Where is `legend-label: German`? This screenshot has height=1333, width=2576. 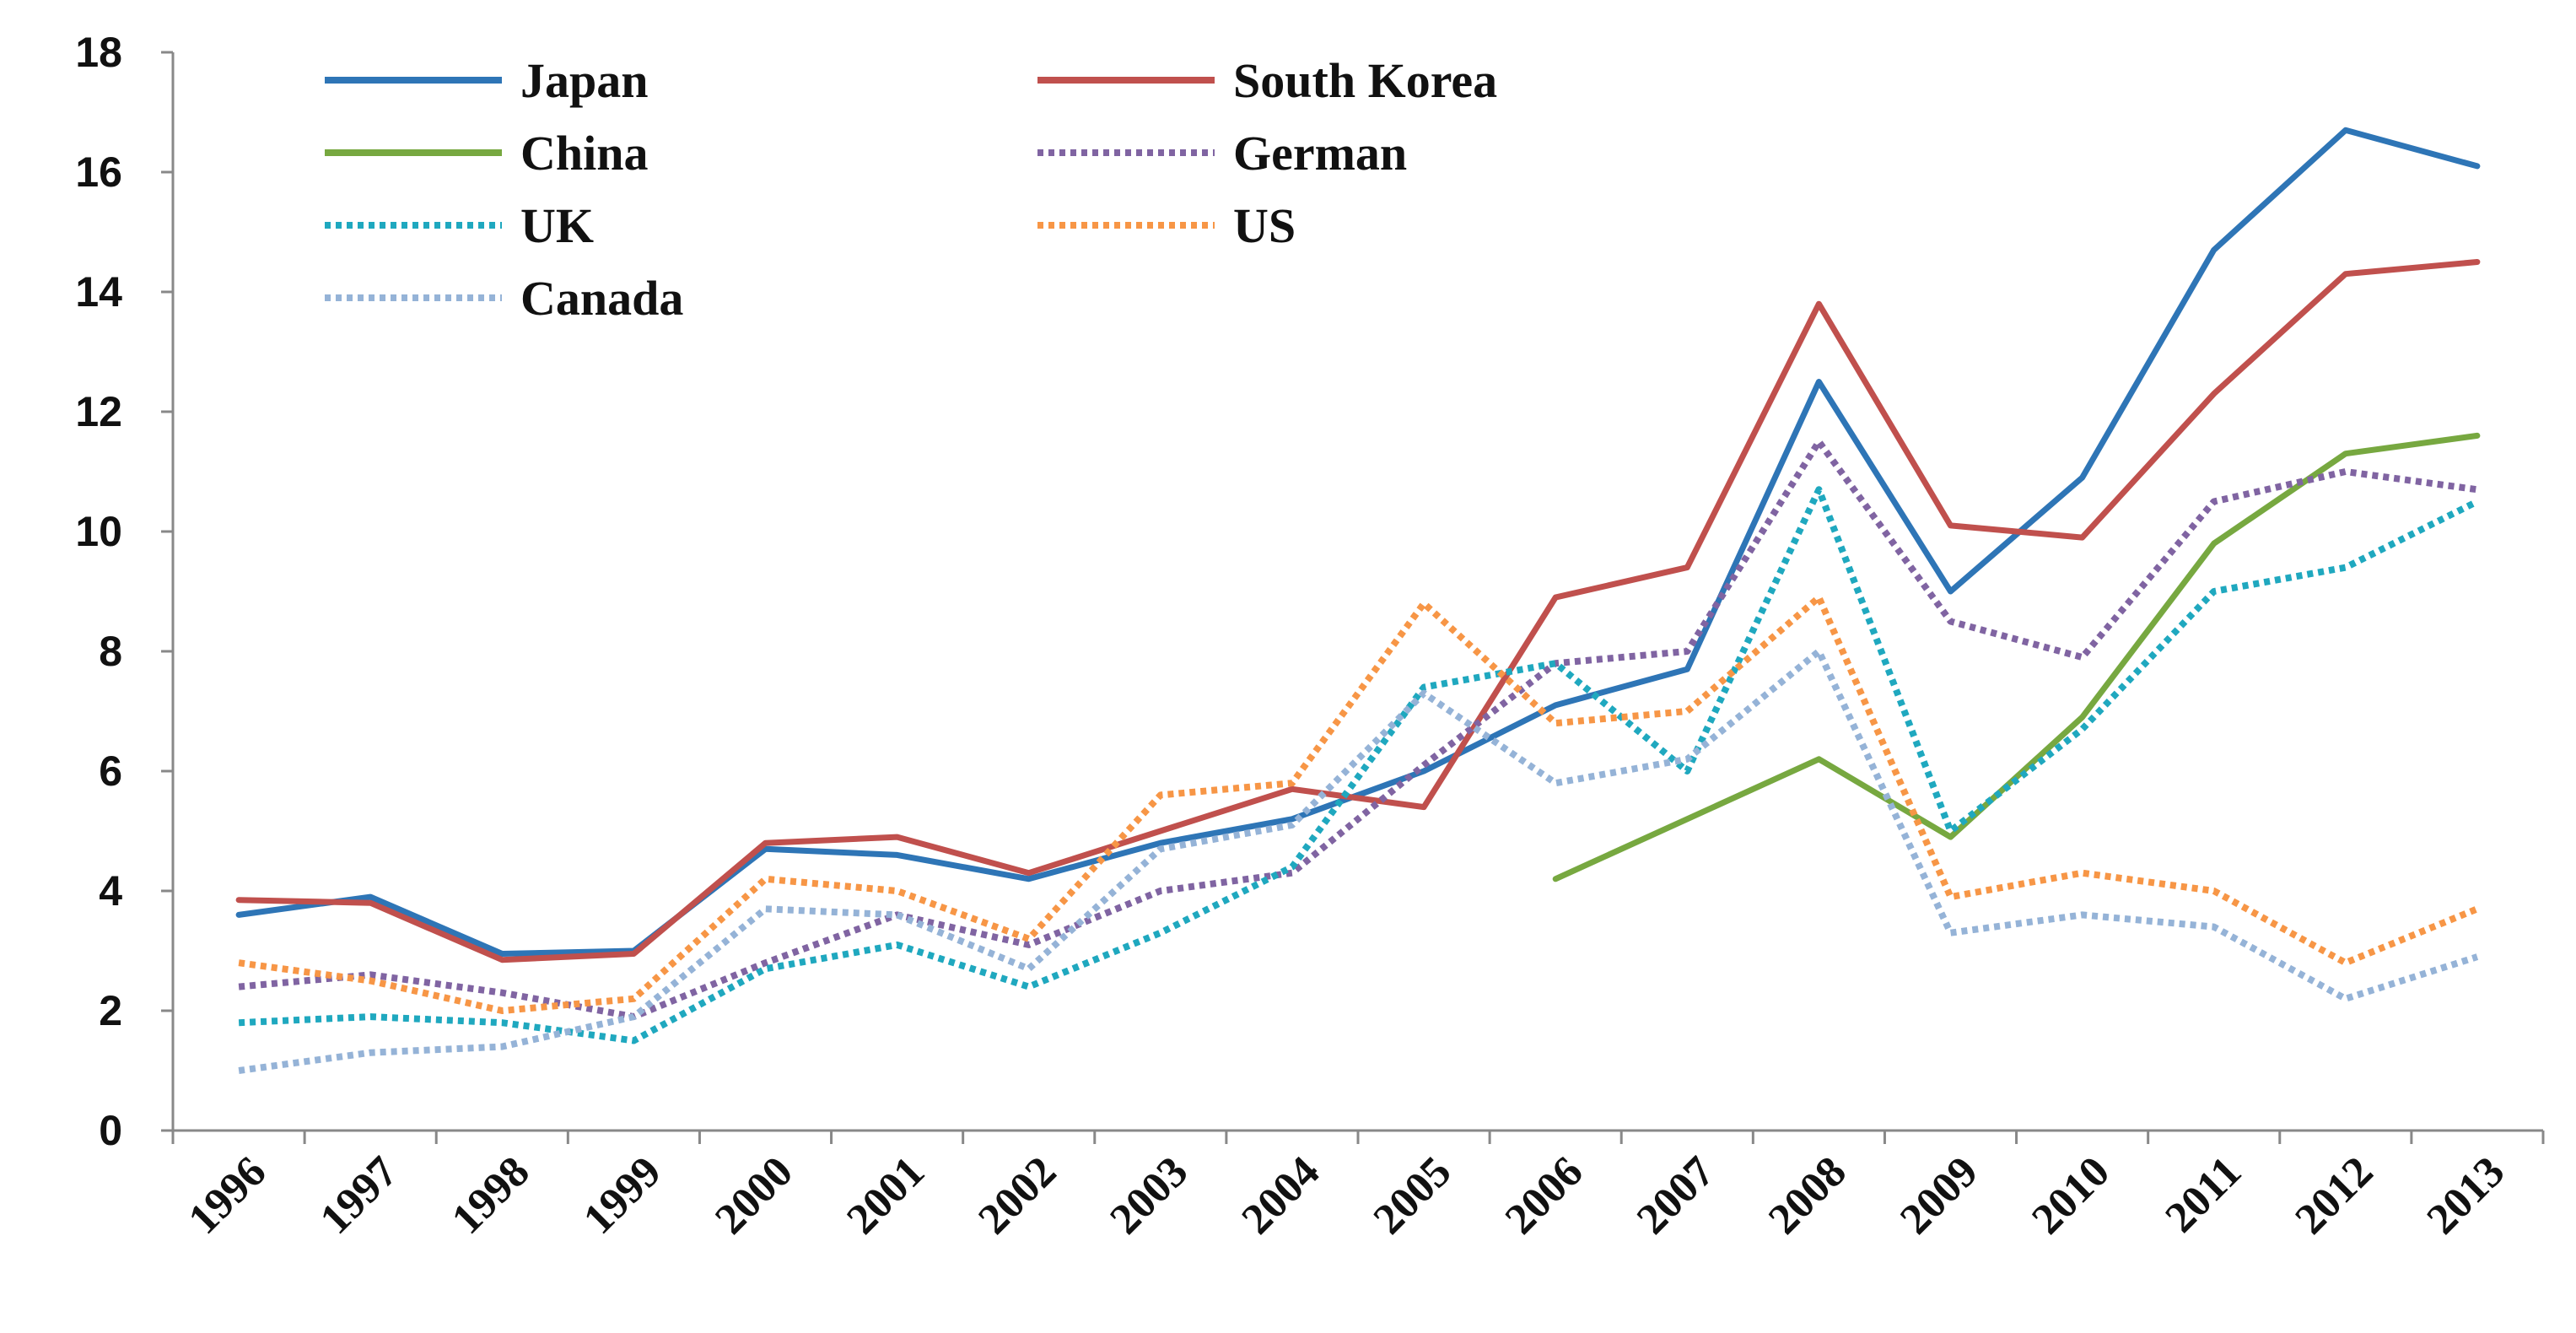 legend-label: German is located at coordinates (1320, 153).